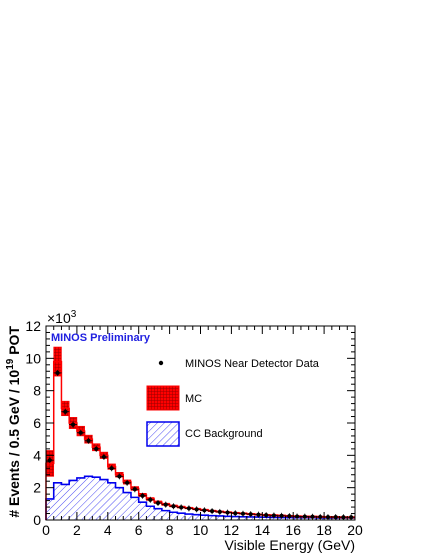 The height and width of the screenshot is (553, 427). What do you see at coordinates (10, 364) in the screenshot?
I see `y-axis-title-exponent: 19` at bounding box center [10, 364].